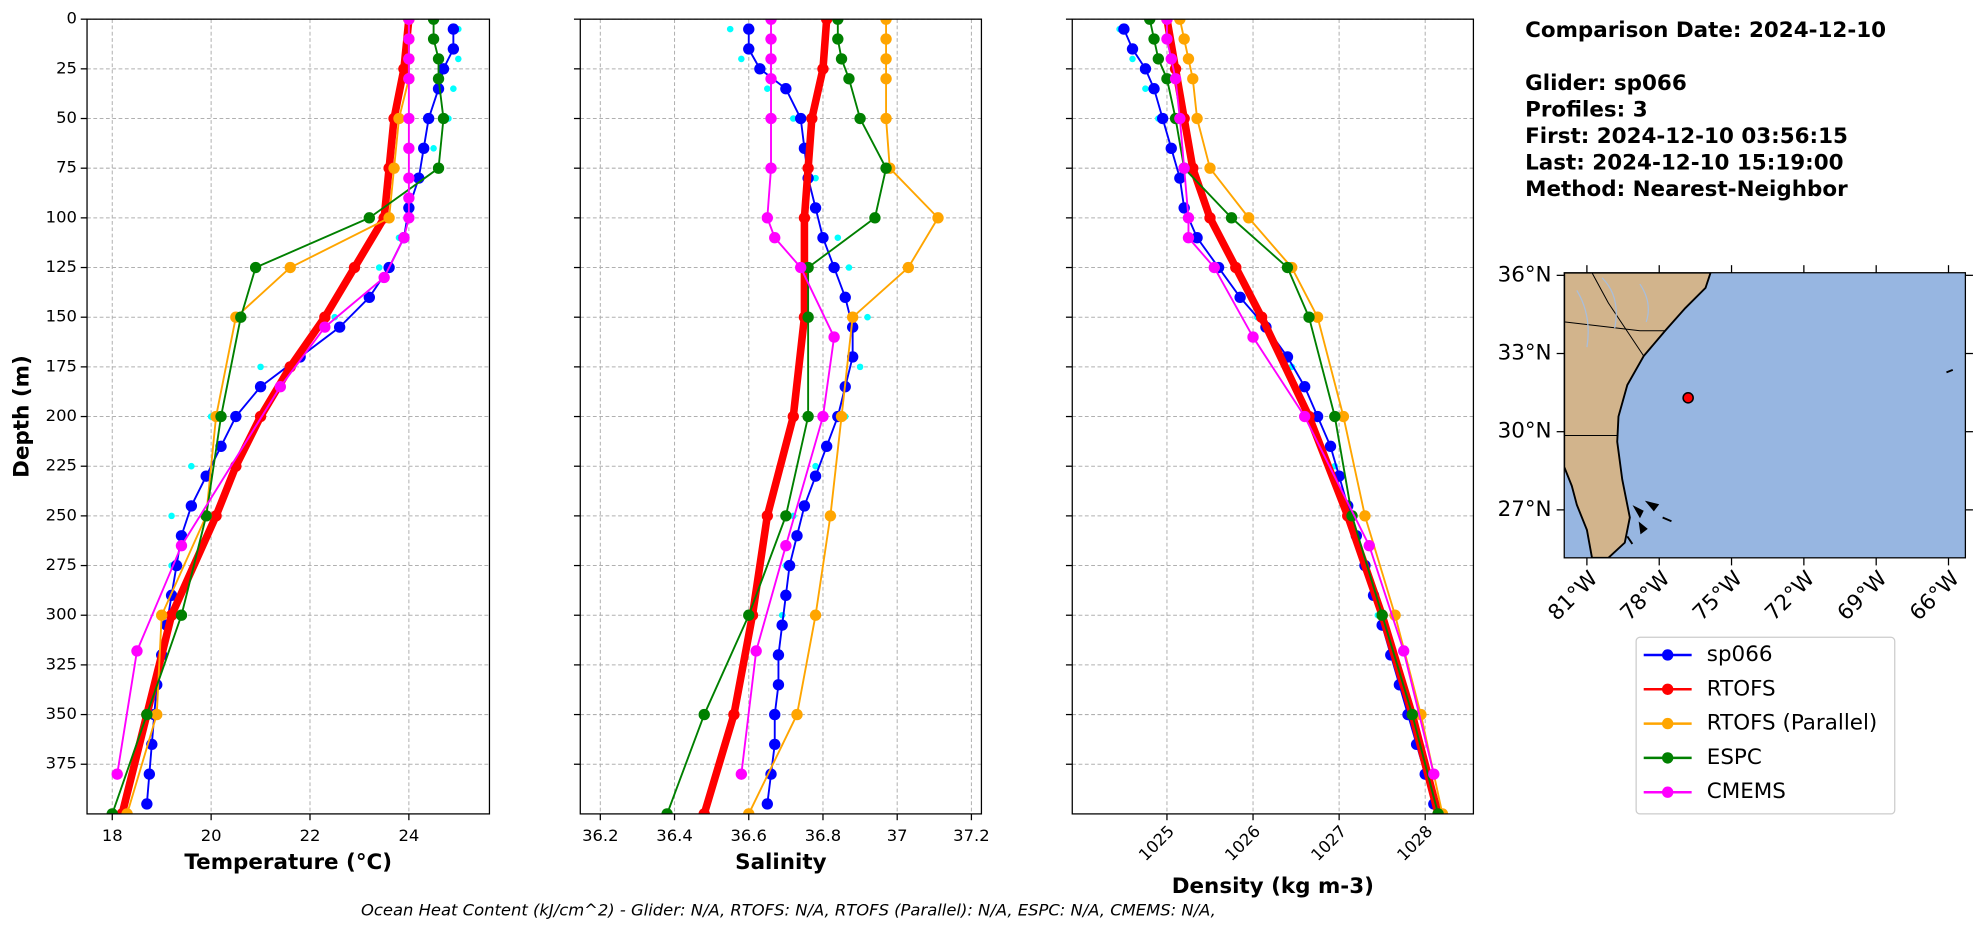 The width and height of the screenshot is (1978, 934). What do you see at coordinates (749, 835) in the screenshot?
I see `x-tick-label: 36.6` at bounding box center [749, 835].